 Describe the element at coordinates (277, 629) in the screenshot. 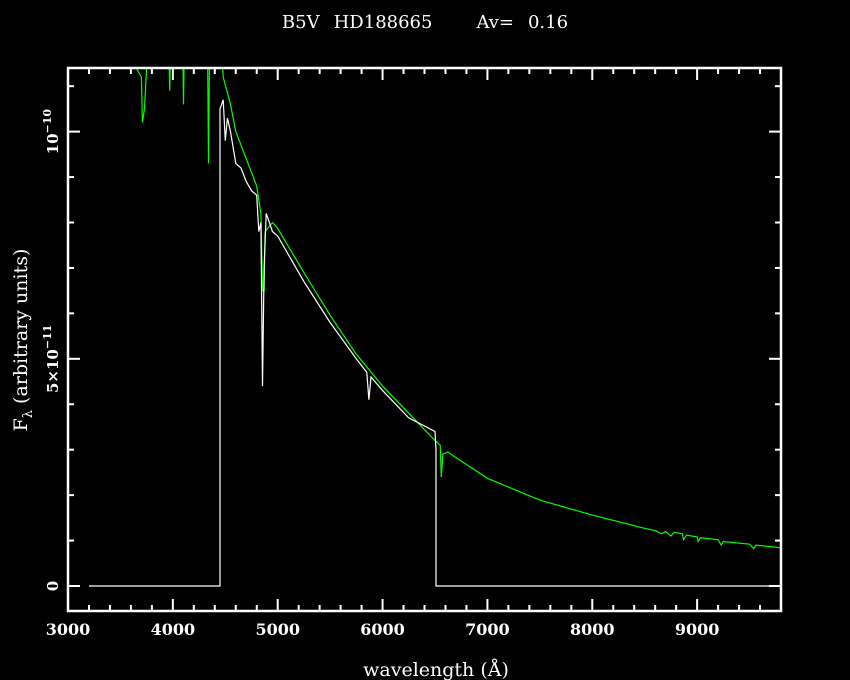

I see `x-tick-label: 5000` at that location.